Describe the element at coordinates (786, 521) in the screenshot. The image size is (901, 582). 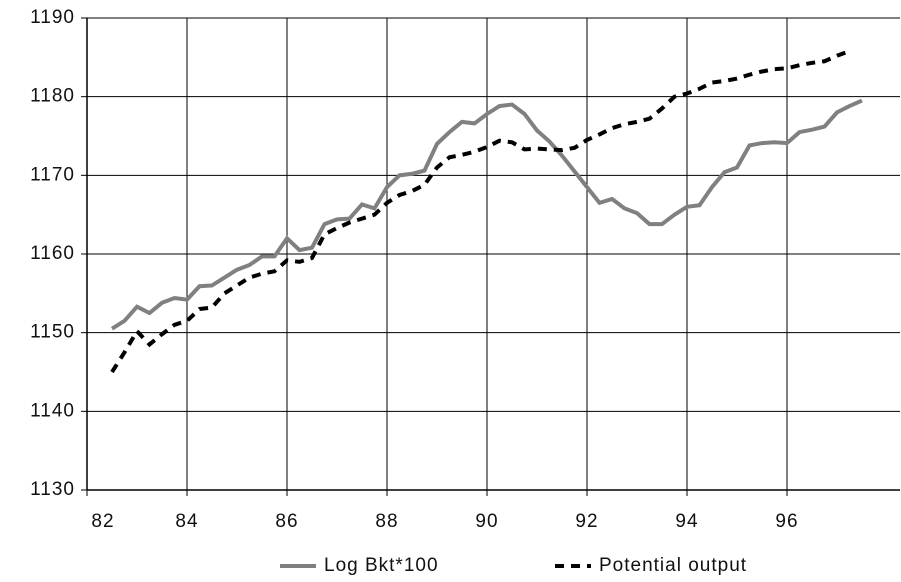
I see `x-tick-label: 96` at that location.